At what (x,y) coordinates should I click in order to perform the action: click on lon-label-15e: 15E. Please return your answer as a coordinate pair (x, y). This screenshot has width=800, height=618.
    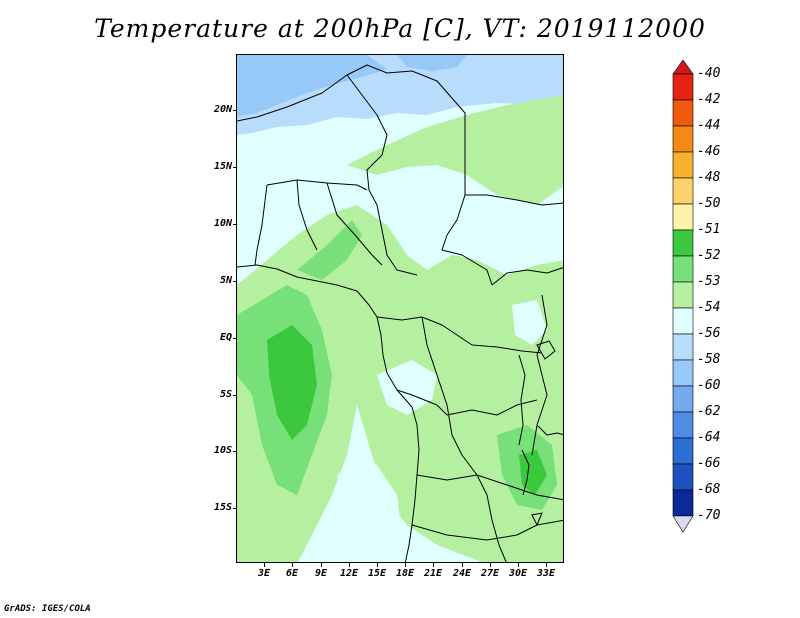
    Looking at the image, I should click on (377, 573).